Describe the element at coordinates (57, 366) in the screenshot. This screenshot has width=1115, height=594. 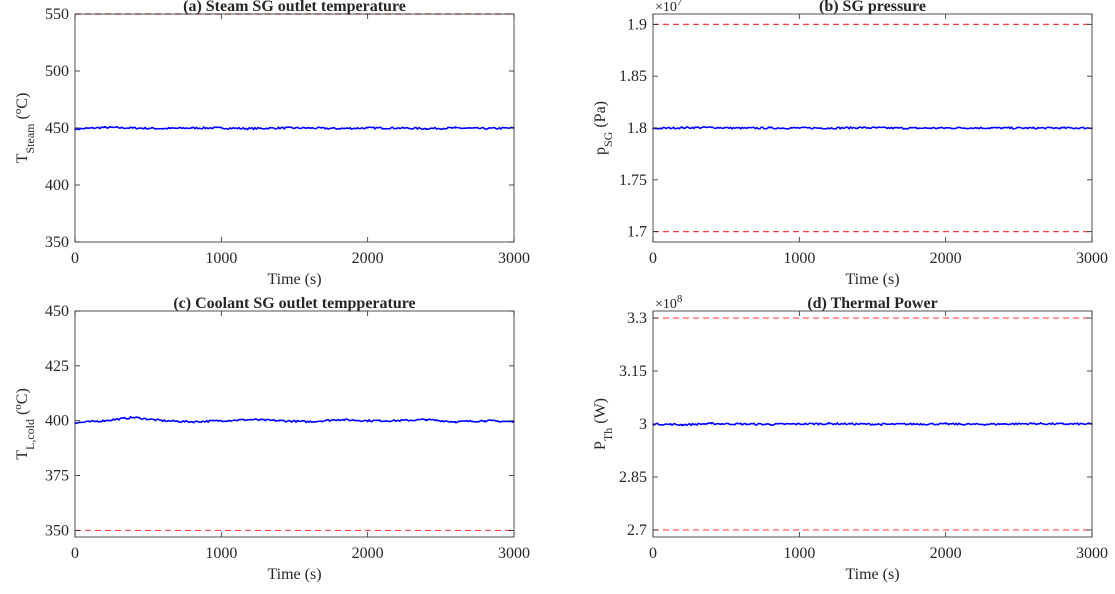
I see `y-tick-label: 425` at that location.